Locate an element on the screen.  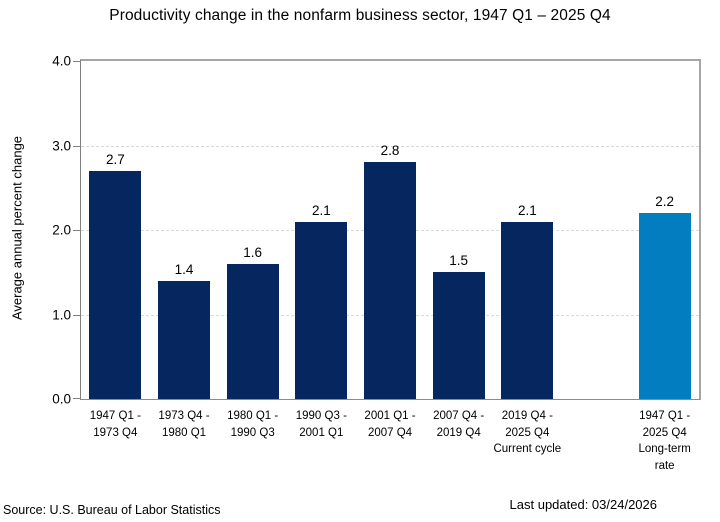
x-axis-label: 1980 Q1 - 1990 Q3 is located at coordinates (253, 424).